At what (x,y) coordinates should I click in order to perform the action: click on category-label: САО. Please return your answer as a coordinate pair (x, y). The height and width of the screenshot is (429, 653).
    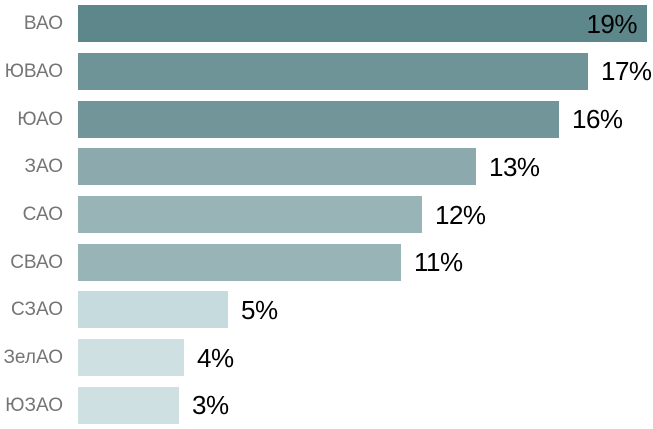
    Looking at the image, I should click on (42, 214).